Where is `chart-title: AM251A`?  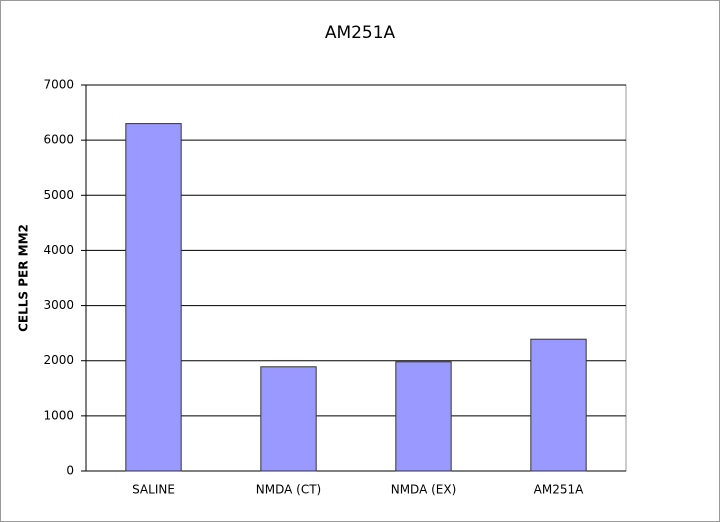 chart-title: AM251A is located at coordinates (360, 33).